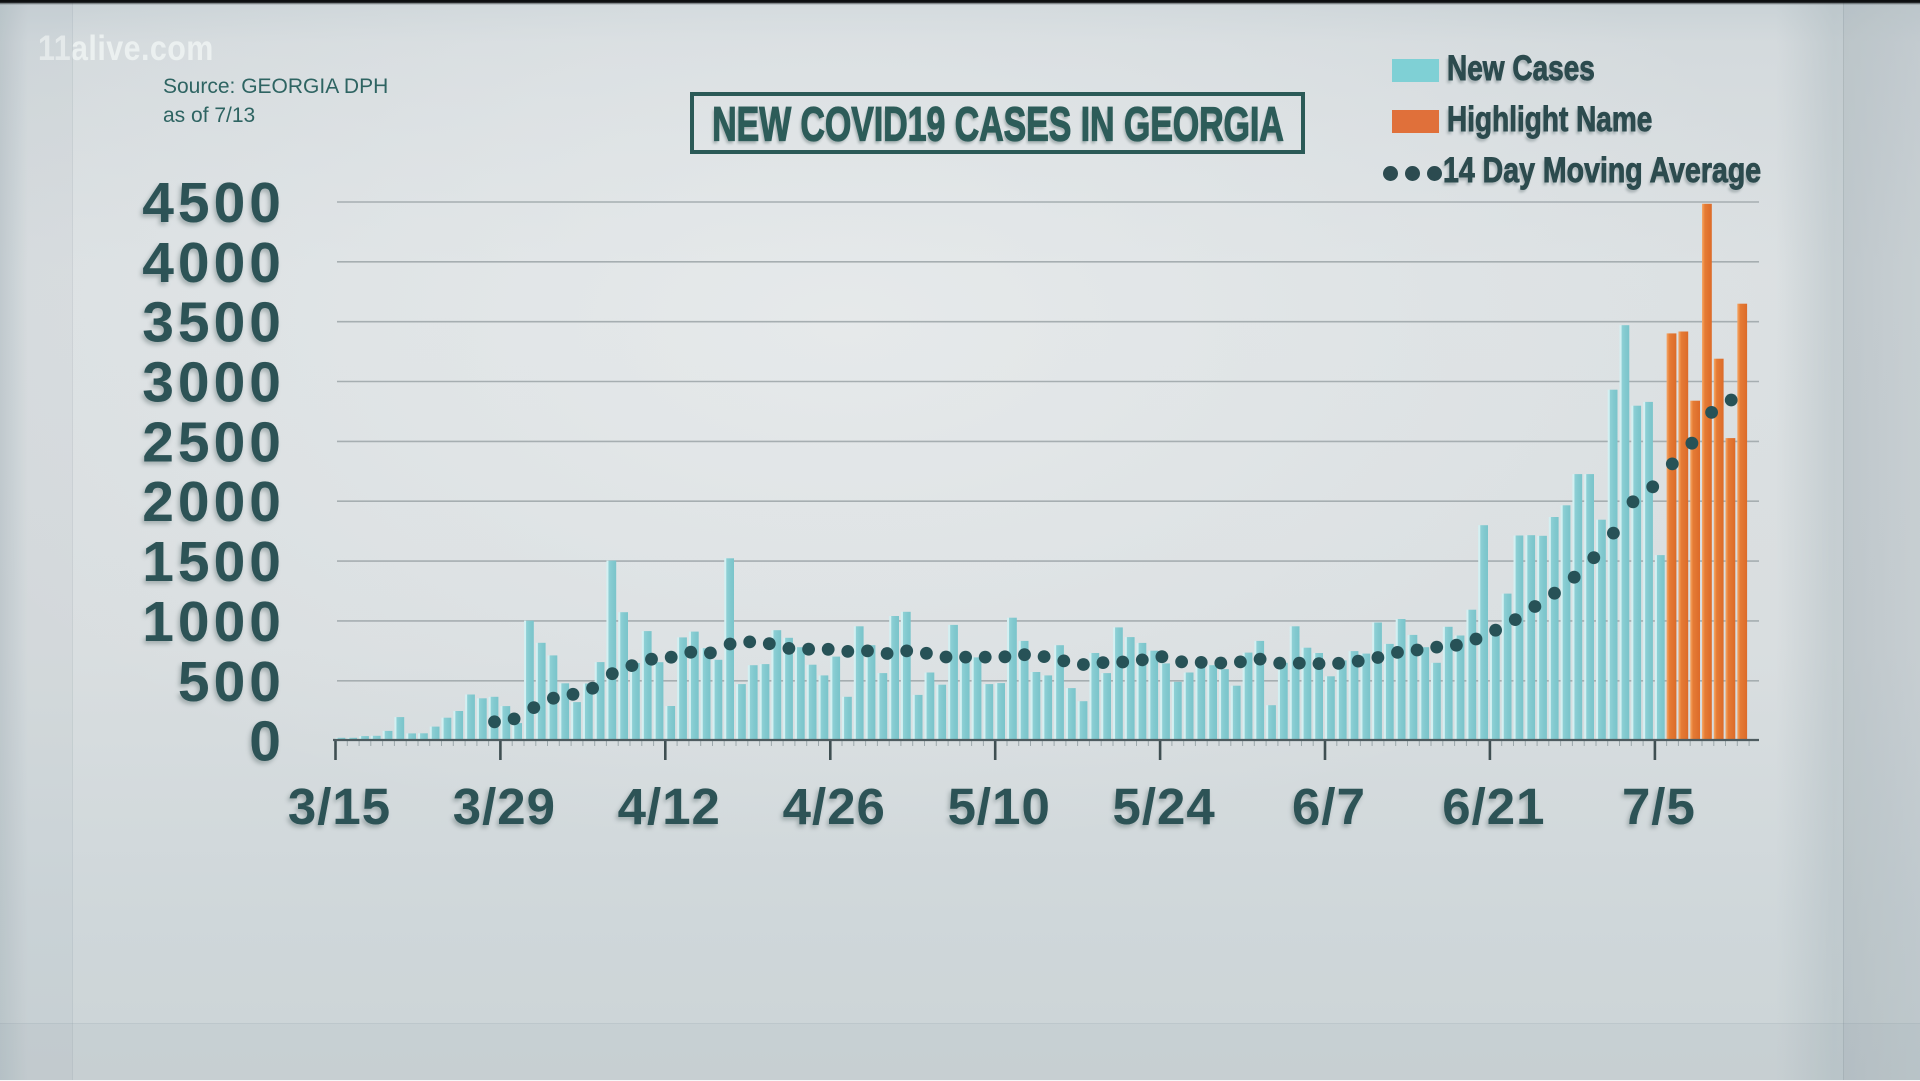 This screenshot has width=1920, height=1081. I want to click on svg-text: 1000, so click(213, 622).